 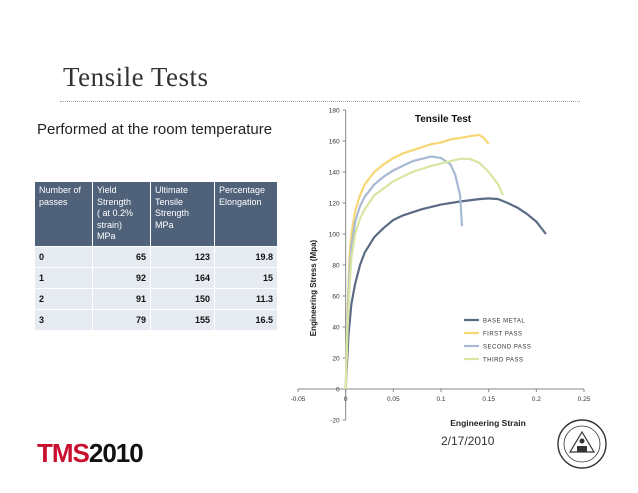 I want to click on x-tick-label: 0.15, so click(x=488, y=399).